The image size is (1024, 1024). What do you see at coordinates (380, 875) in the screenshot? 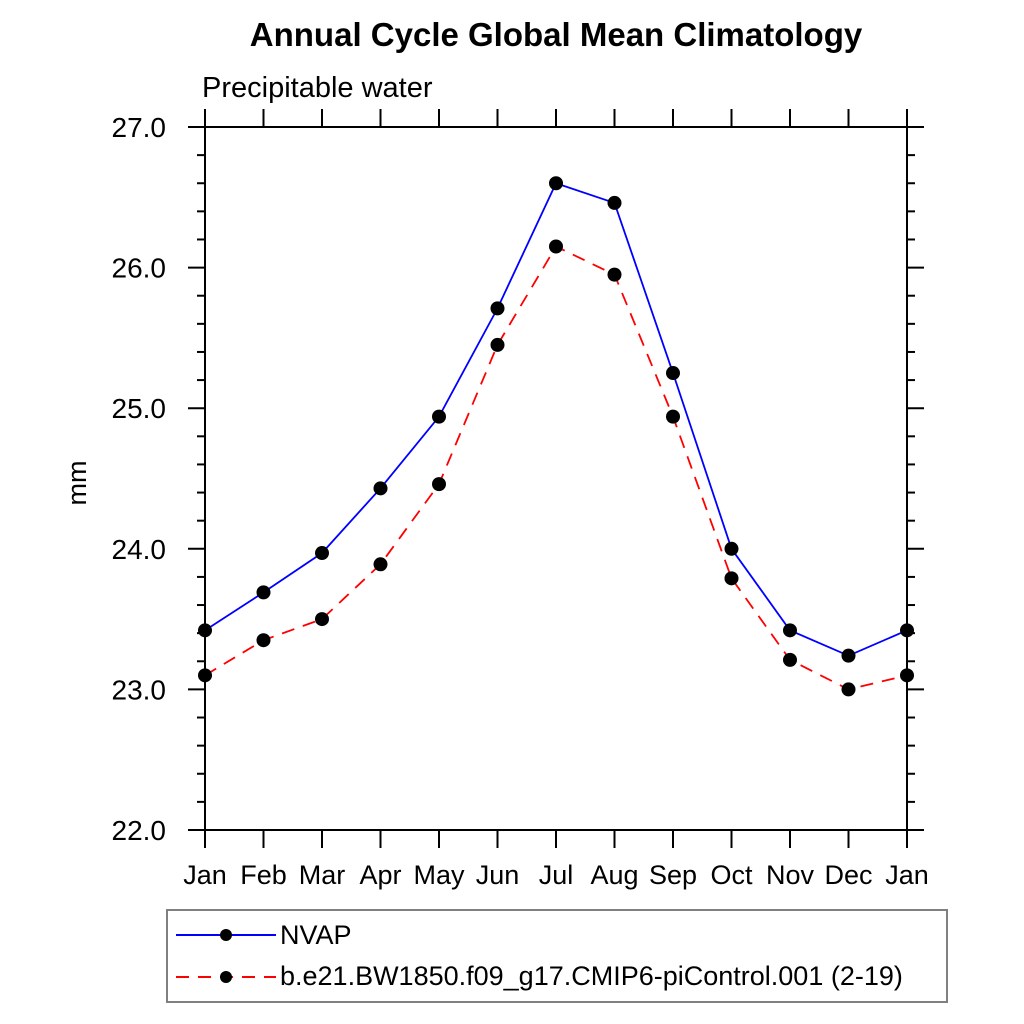
I see `x-axis-tick-label: Apr` at bounding box center [380, 875].